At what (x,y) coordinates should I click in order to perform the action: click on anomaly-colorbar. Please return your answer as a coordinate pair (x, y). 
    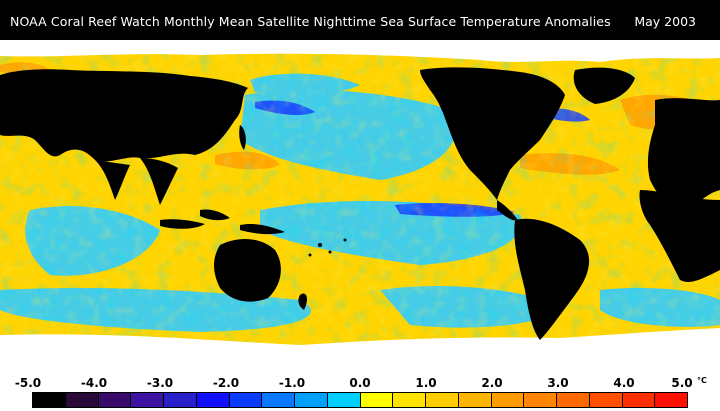
    Looking at the image, I should click on (360, 400).